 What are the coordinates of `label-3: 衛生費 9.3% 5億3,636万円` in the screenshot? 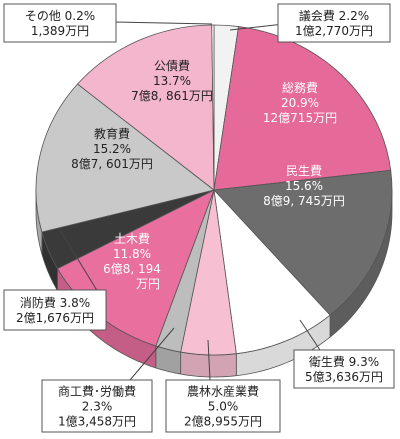 It's located at (344, 369).